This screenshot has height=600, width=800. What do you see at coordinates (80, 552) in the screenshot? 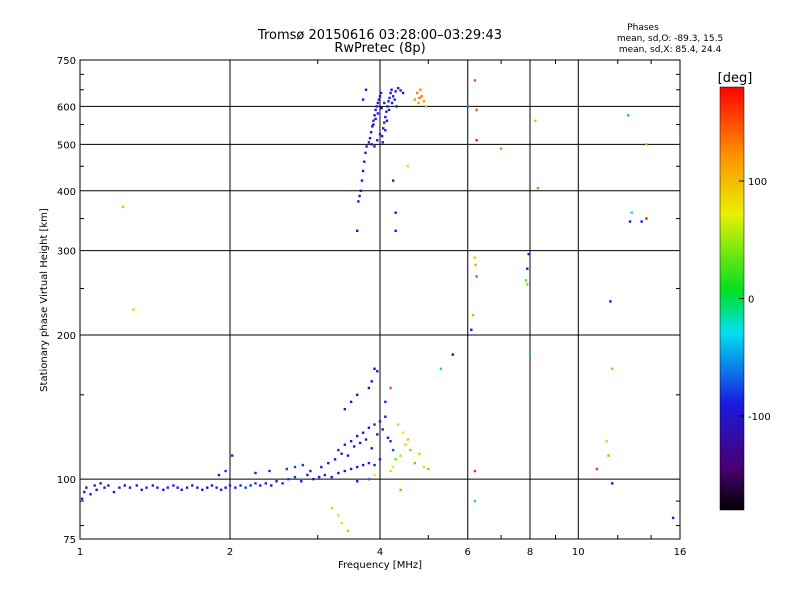
I see `x-tick-label: 1` at bounding box center [80, 552].